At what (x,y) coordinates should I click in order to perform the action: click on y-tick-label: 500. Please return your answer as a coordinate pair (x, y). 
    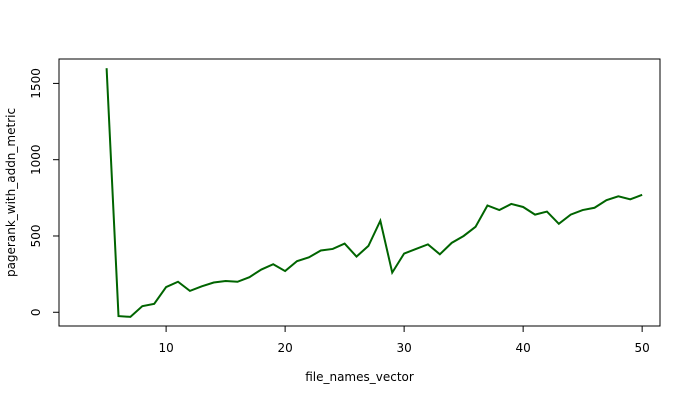
    Looking at the image, I should click on (36, 236).